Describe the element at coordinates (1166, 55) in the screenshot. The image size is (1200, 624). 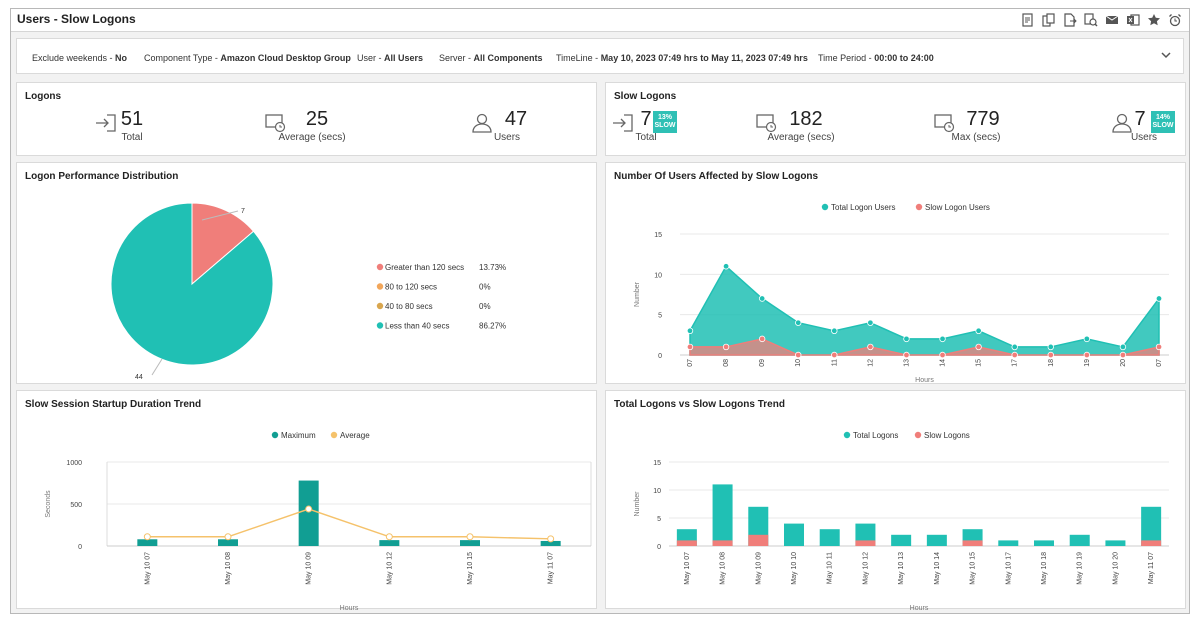
I see `chevron-down-icon` at that location.